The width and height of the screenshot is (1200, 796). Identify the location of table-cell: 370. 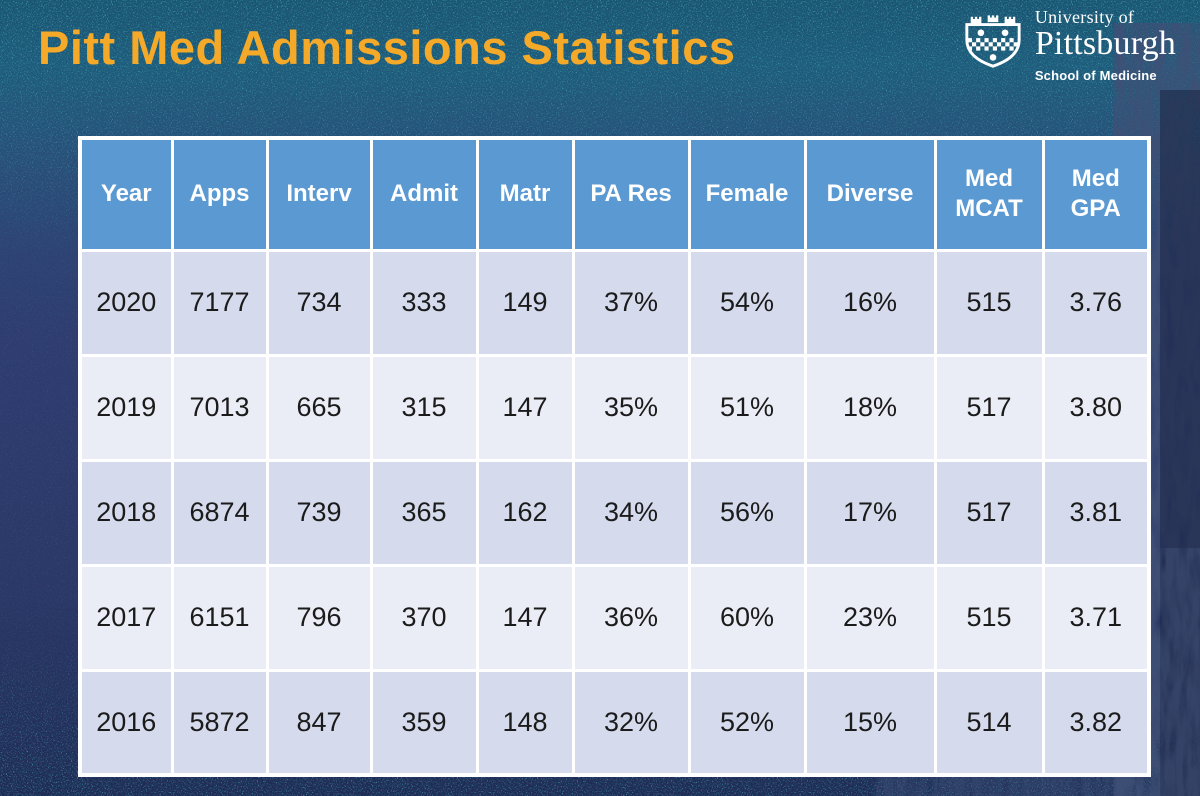
(424, 617).